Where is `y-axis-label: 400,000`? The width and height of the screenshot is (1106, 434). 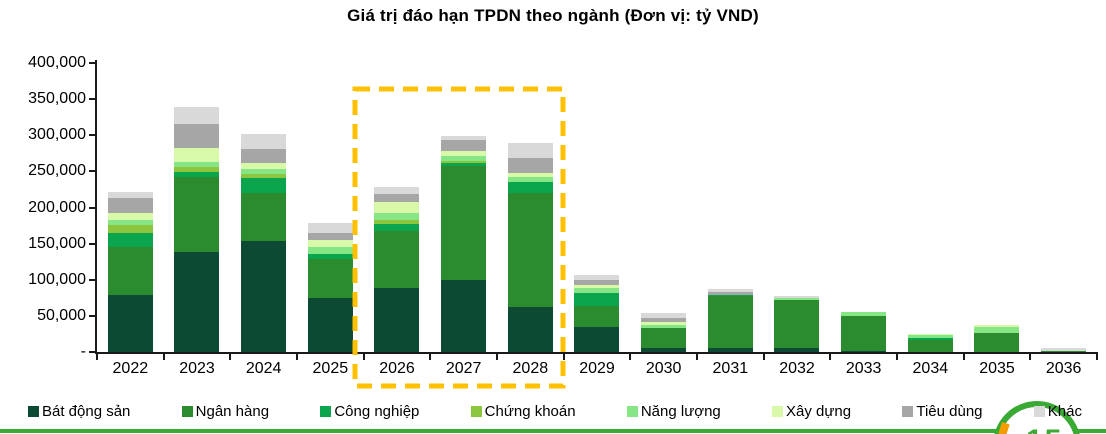
y-axis-label: 400,000 is located at coordinates (57, 62).